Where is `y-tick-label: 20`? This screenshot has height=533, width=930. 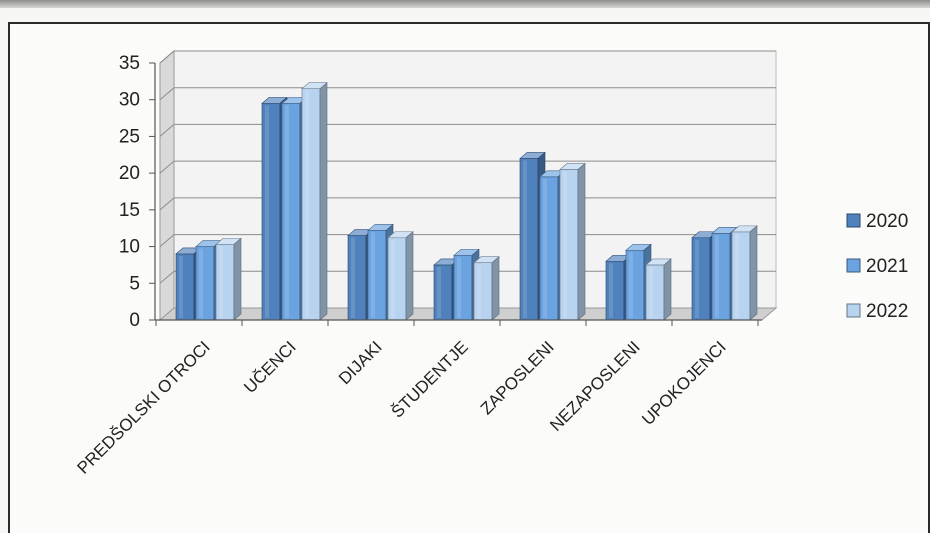 y-tick-label: 20 is located at coordinates (129, 173).